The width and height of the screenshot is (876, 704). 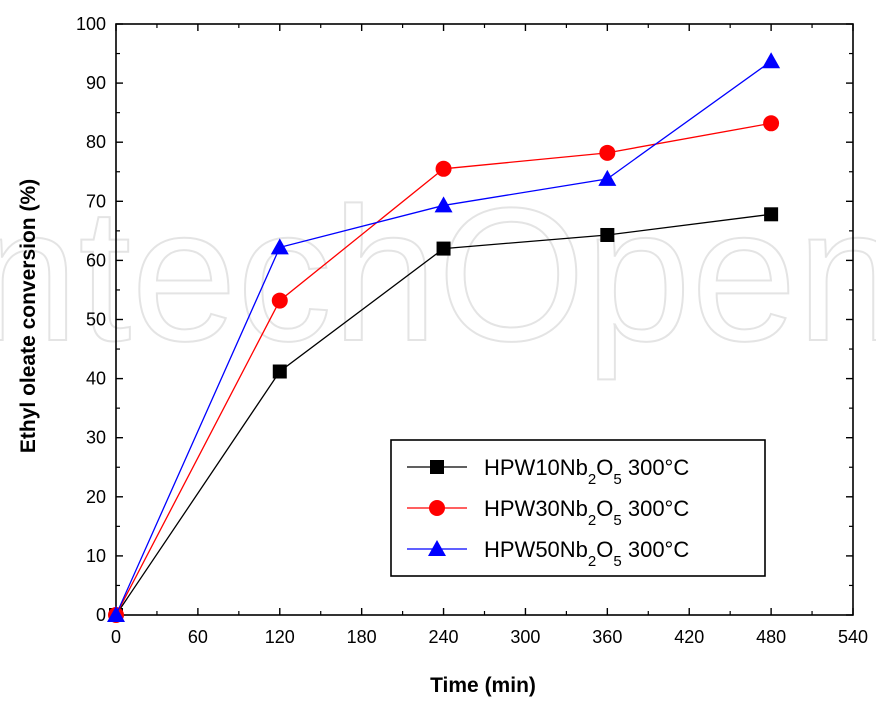 I want to click on legend-label: HPW30Nb2O5 300°C, so click(x=586, y=512).